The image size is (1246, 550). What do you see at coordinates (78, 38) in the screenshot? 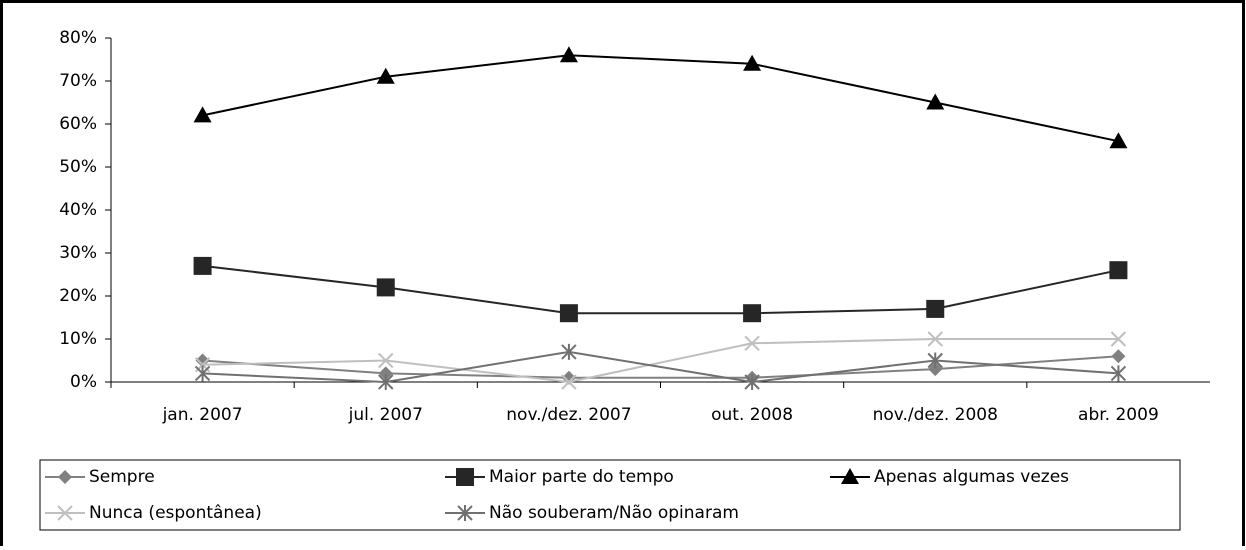
I see `y-tick-label: 80%` at bounding box center [78, 38].